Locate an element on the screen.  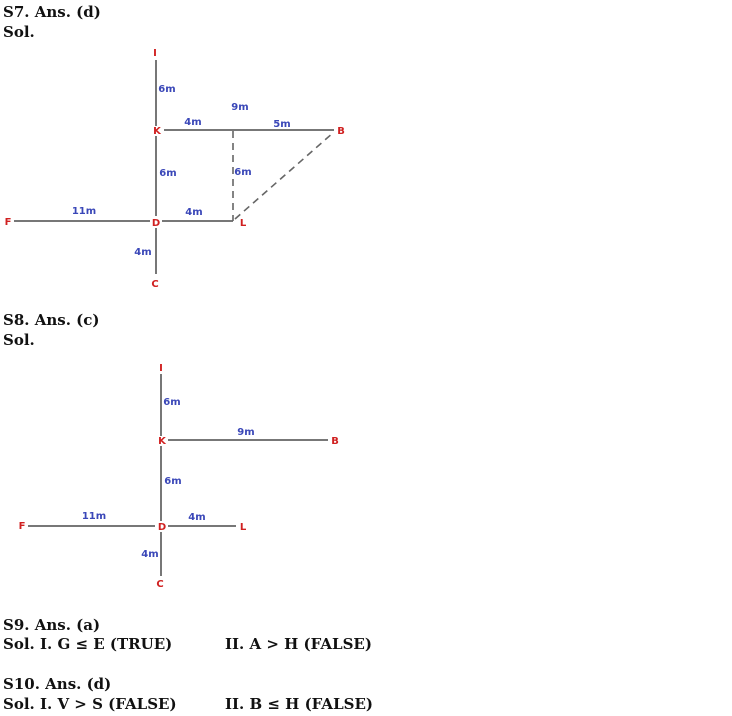
s7-point-i: I is located at coordinates (155, 53).